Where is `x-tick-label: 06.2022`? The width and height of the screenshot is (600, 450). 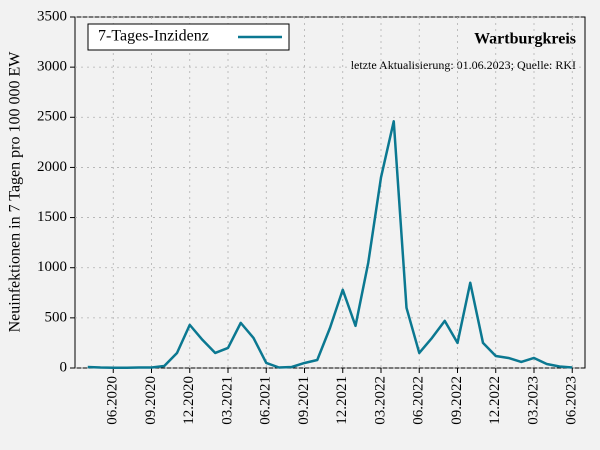
x-tick-label: 06.2022 is located at coordinates (419, 400).